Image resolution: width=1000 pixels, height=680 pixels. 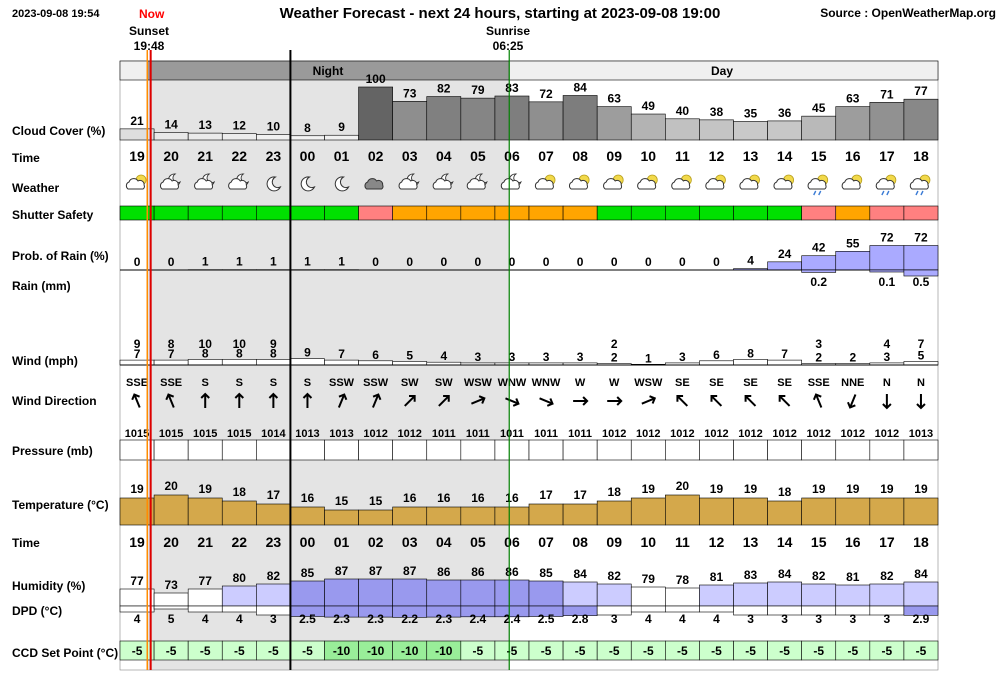 What do you see at coordinates (171, 542) in the screenshot?
I see `hour-label: 20` at bounding box center [171, 542].